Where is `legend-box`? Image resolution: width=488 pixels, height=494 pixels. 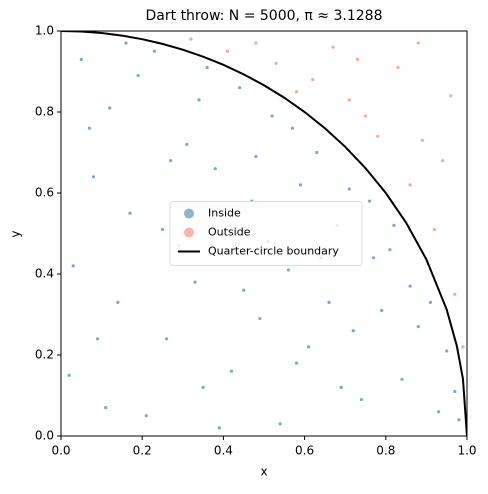
legend-box is located at coordinates (266, 233).